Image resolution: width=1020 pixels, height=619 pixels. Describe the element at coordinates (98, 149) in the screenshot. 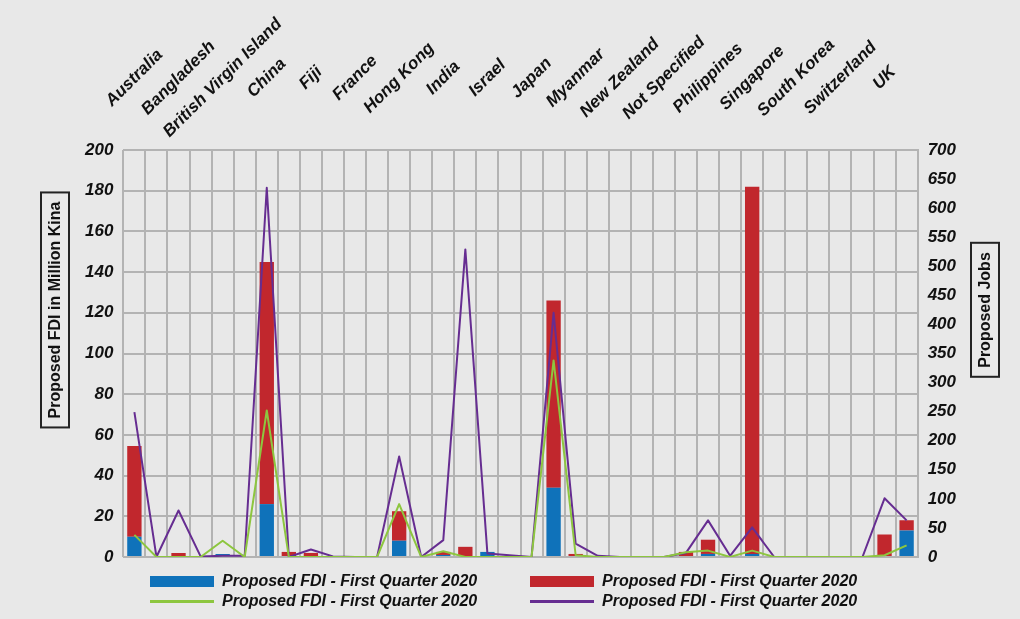

I see `y-tick-label: 200` at that location.